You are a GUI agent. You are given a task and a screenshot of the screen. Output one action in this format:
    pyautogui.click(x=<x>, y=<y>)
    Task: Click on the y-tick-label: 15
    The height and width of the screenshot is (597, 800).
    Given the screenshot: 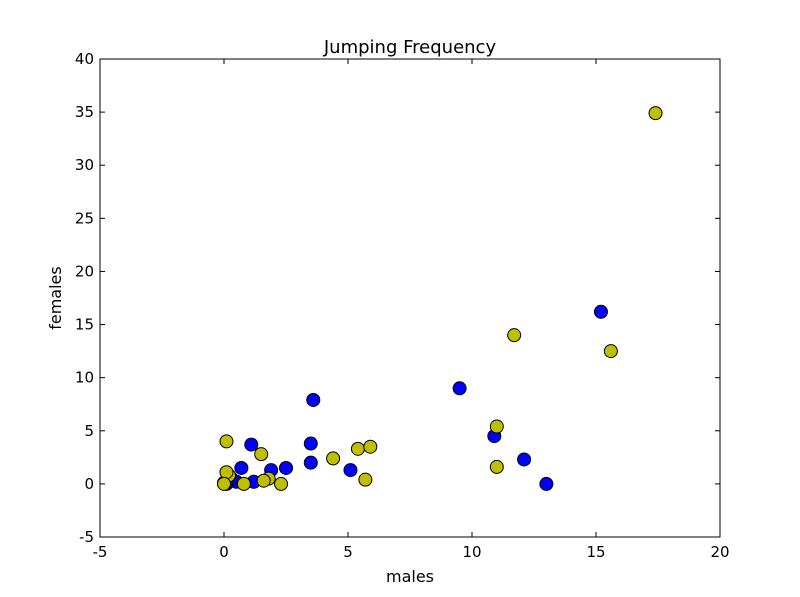 What is the action you would take?
    pyautogui.click(x=84, y=325)
    